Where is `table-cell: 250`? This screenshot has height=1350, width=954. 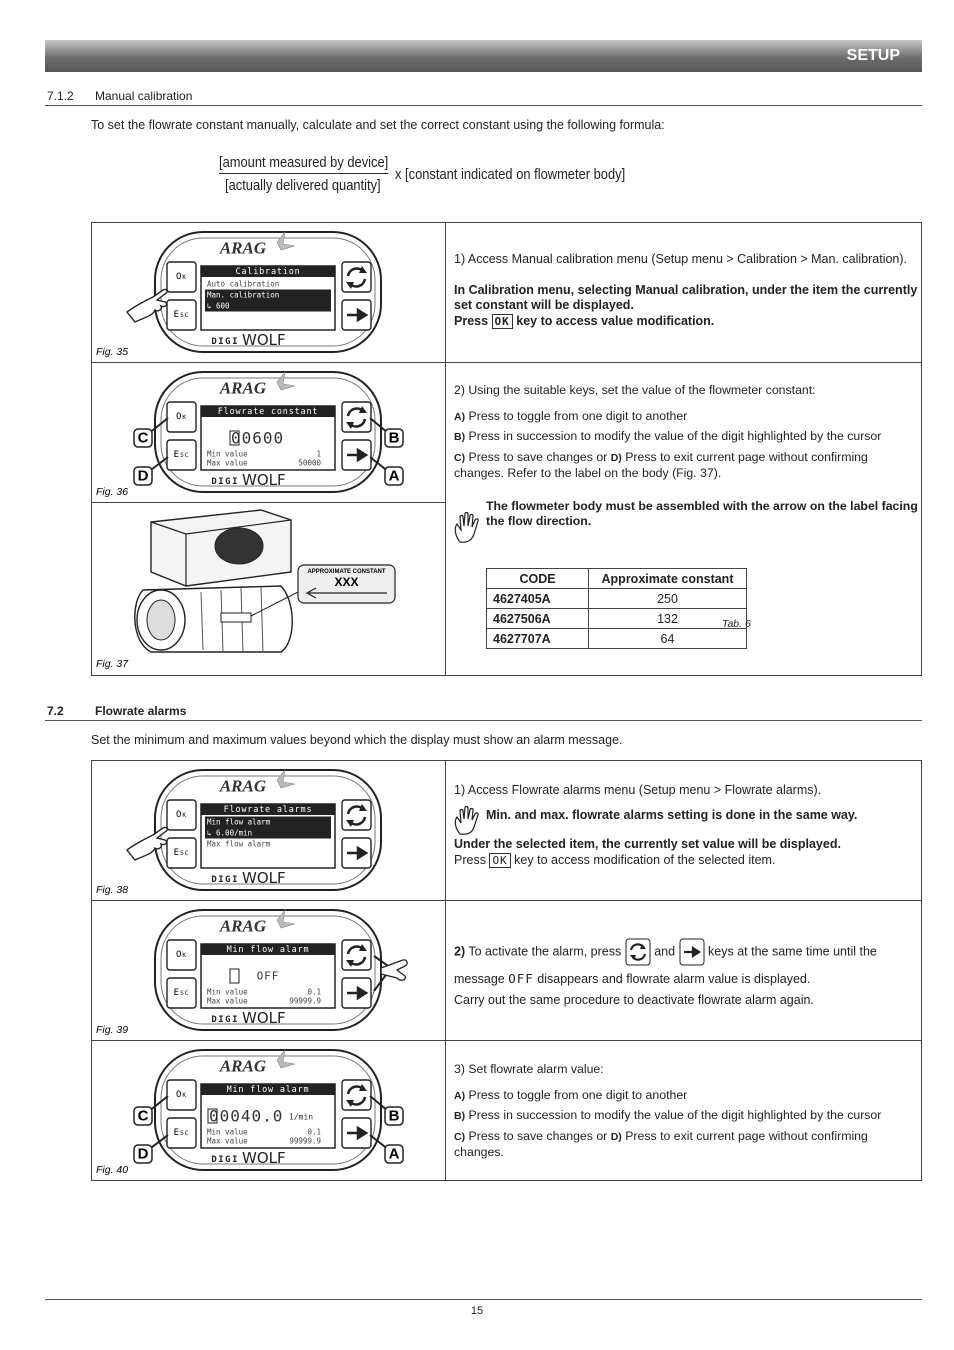
table-cell: 250 is located at coordinates (667, 598).